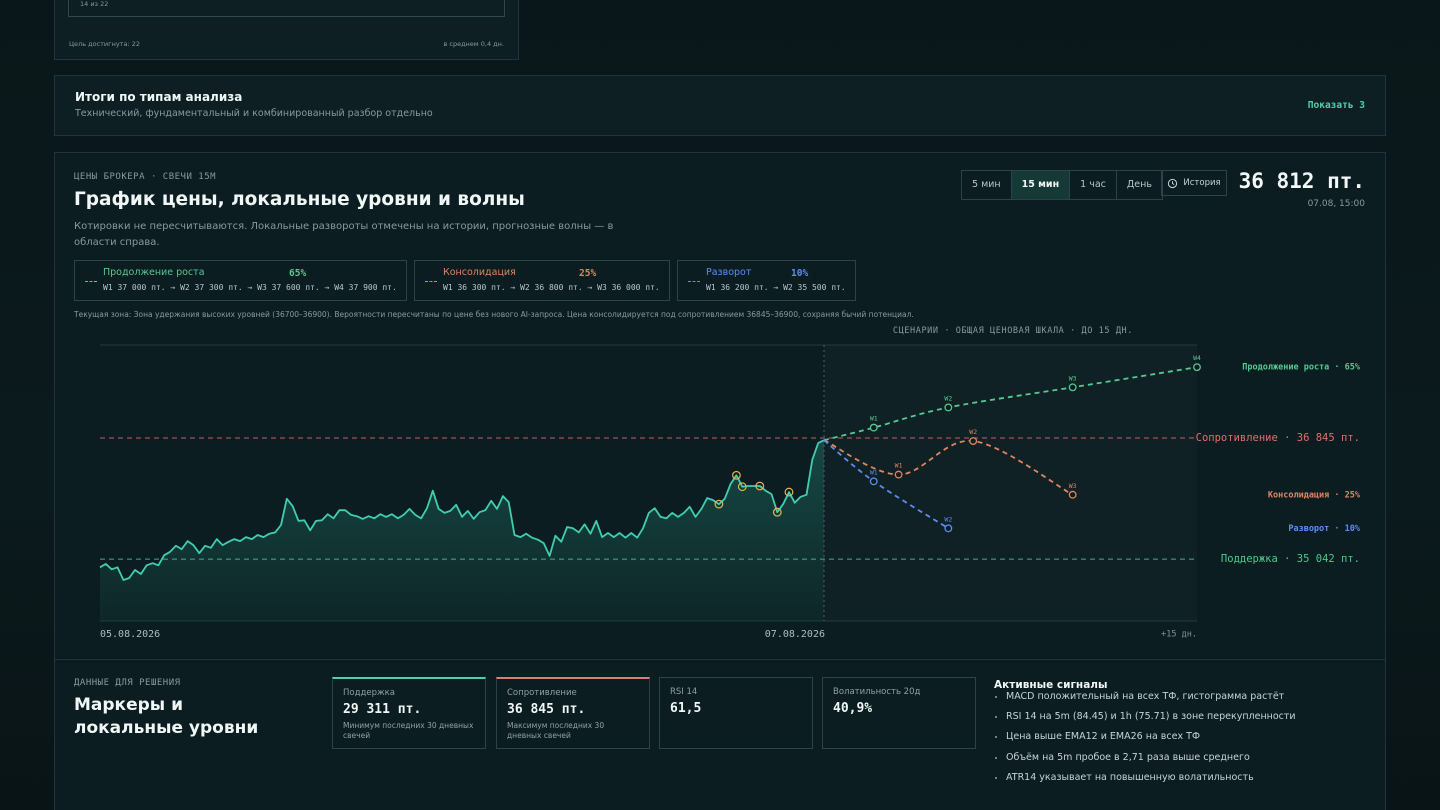  Describe the element at coordinates (104, 44) in the screenshot. I see `goal-text: Цель достигнута: 22` at that location.